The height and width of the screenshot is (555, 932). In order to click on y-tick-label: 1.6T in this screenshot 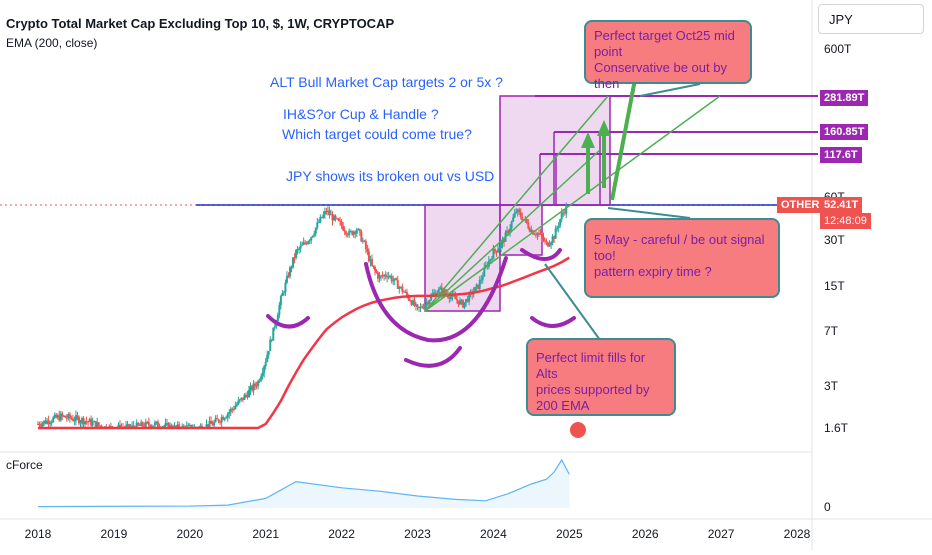, I will do `click(836, 428)`.